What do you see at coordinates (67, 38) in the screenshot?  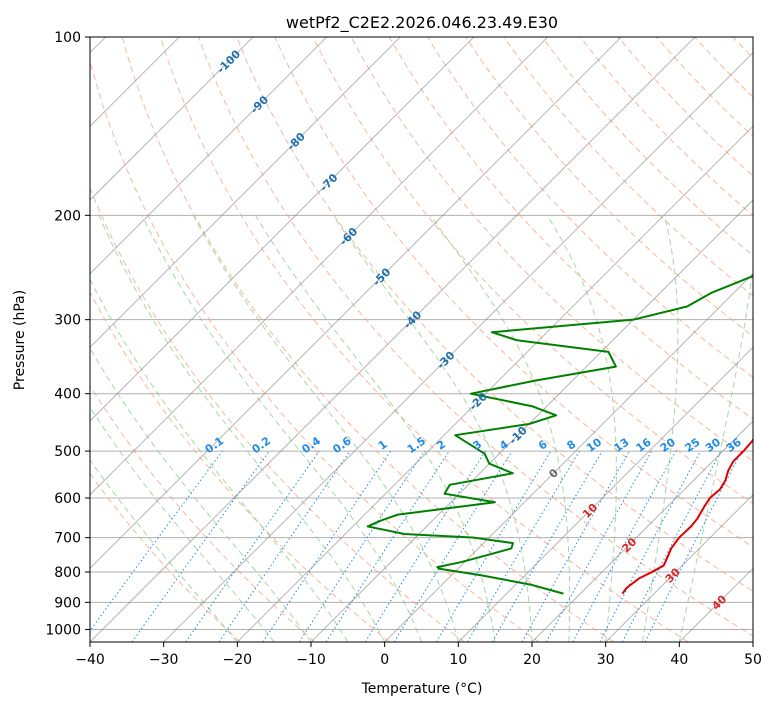 I see `y-tick-label: 100` at bounding box center [67, 38].